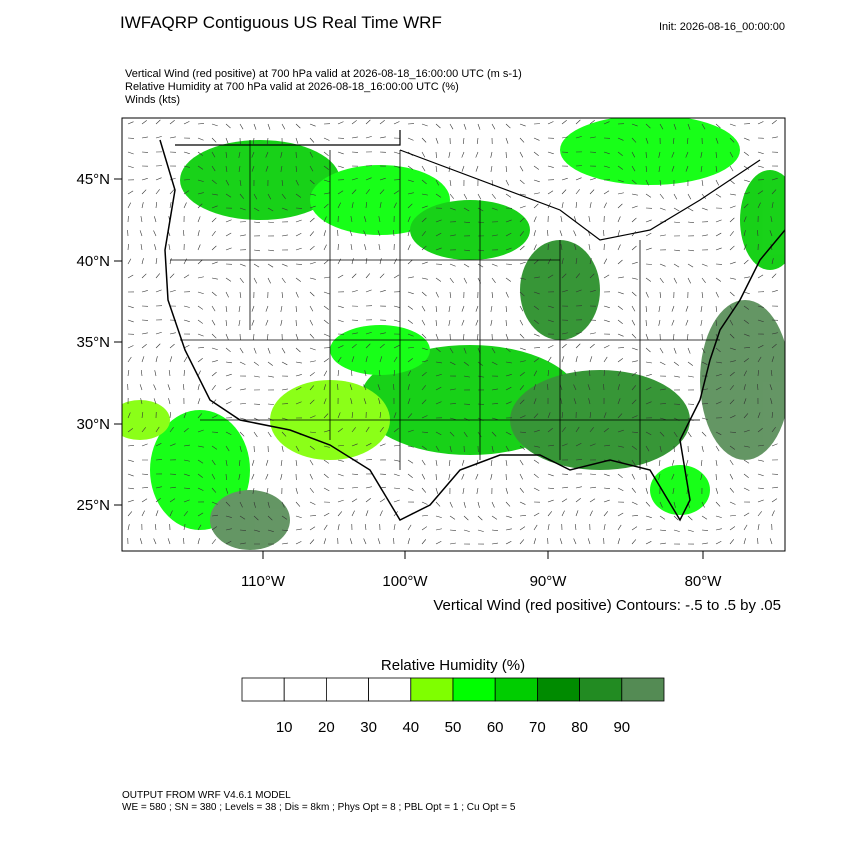 The width and height of the screenshot is (850, 850). What do you see at coordinates (410, 727) in the screenshot?
I see `colorbar-label: 40` at bounding box center [410, 727].